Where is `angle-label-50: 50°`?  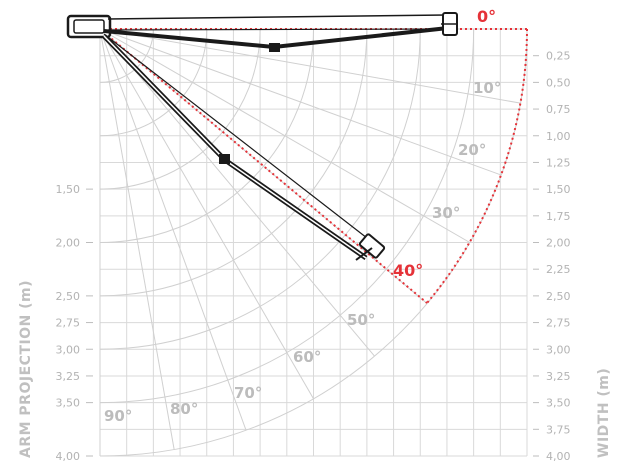 angle-label-50: 50° is located at coordinates (361, 320).